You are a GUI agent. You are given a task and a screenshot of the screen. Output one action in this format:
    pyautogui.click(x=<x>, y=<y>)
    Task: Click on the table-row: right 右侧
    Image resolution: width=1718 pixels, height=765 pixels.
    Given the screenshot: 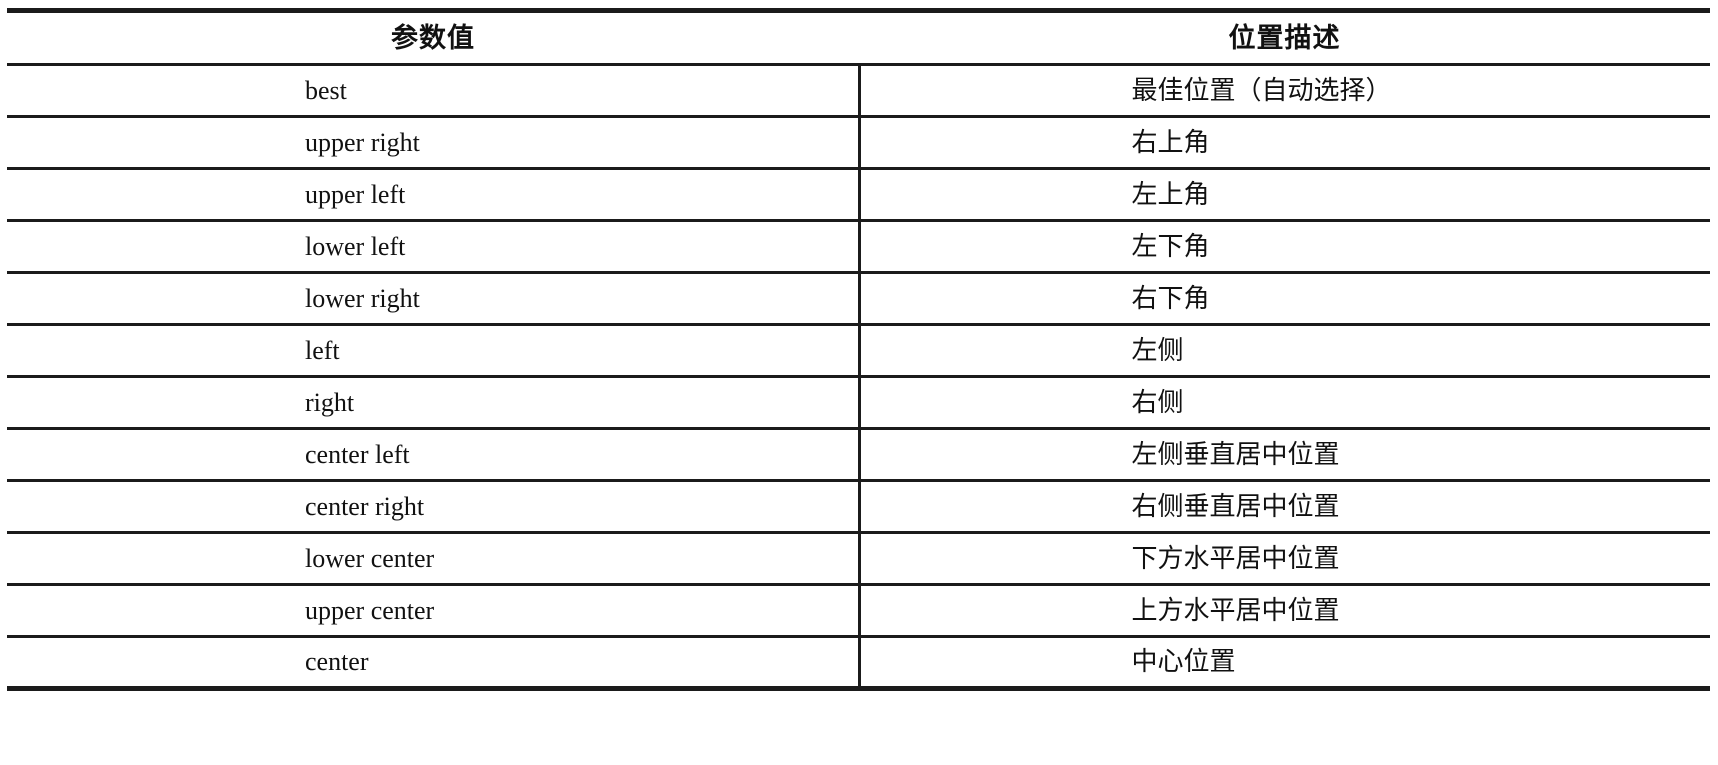 What is the action you would take?
    pyautogui.click(x=858, y=403)
    